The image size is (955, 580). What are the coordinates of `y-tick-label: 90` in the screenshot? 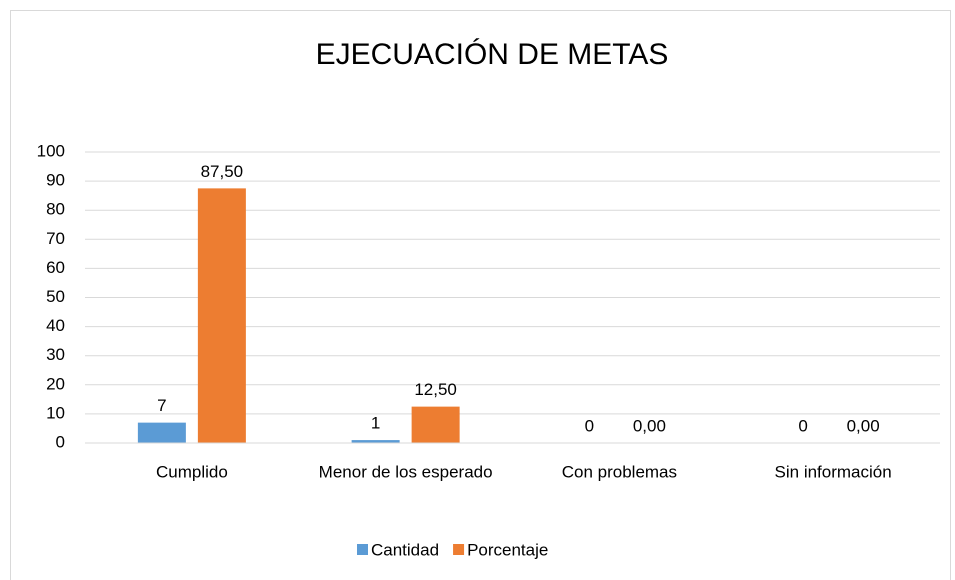 It's located at (55, 180).